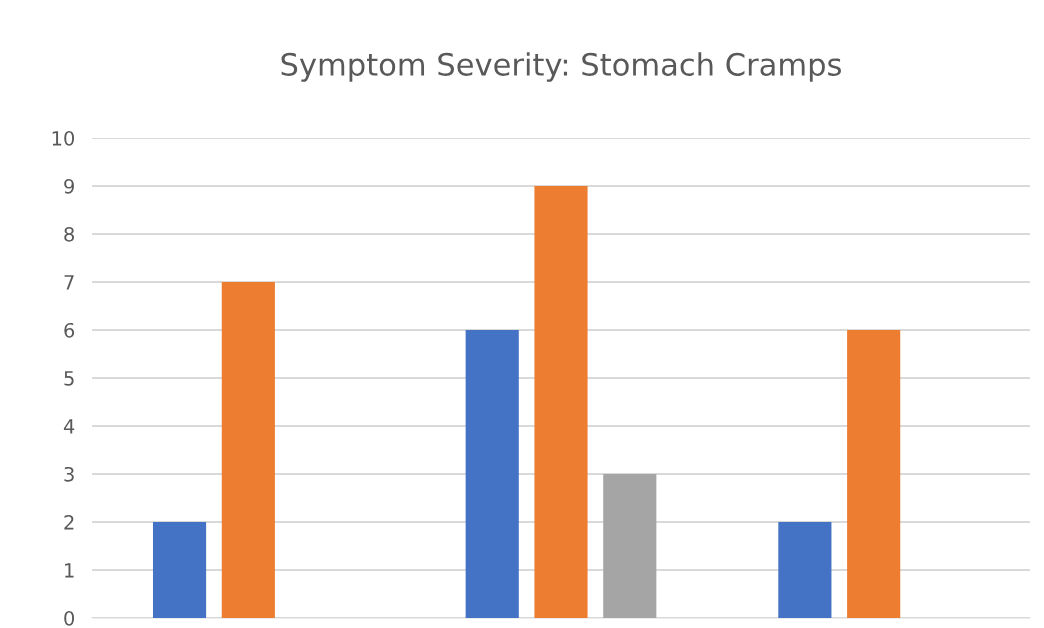 The image size is (1044, 628). Describe the element at coordinates (69, 378) in the screenshot. I see `y-tick-label: 5` at that location.